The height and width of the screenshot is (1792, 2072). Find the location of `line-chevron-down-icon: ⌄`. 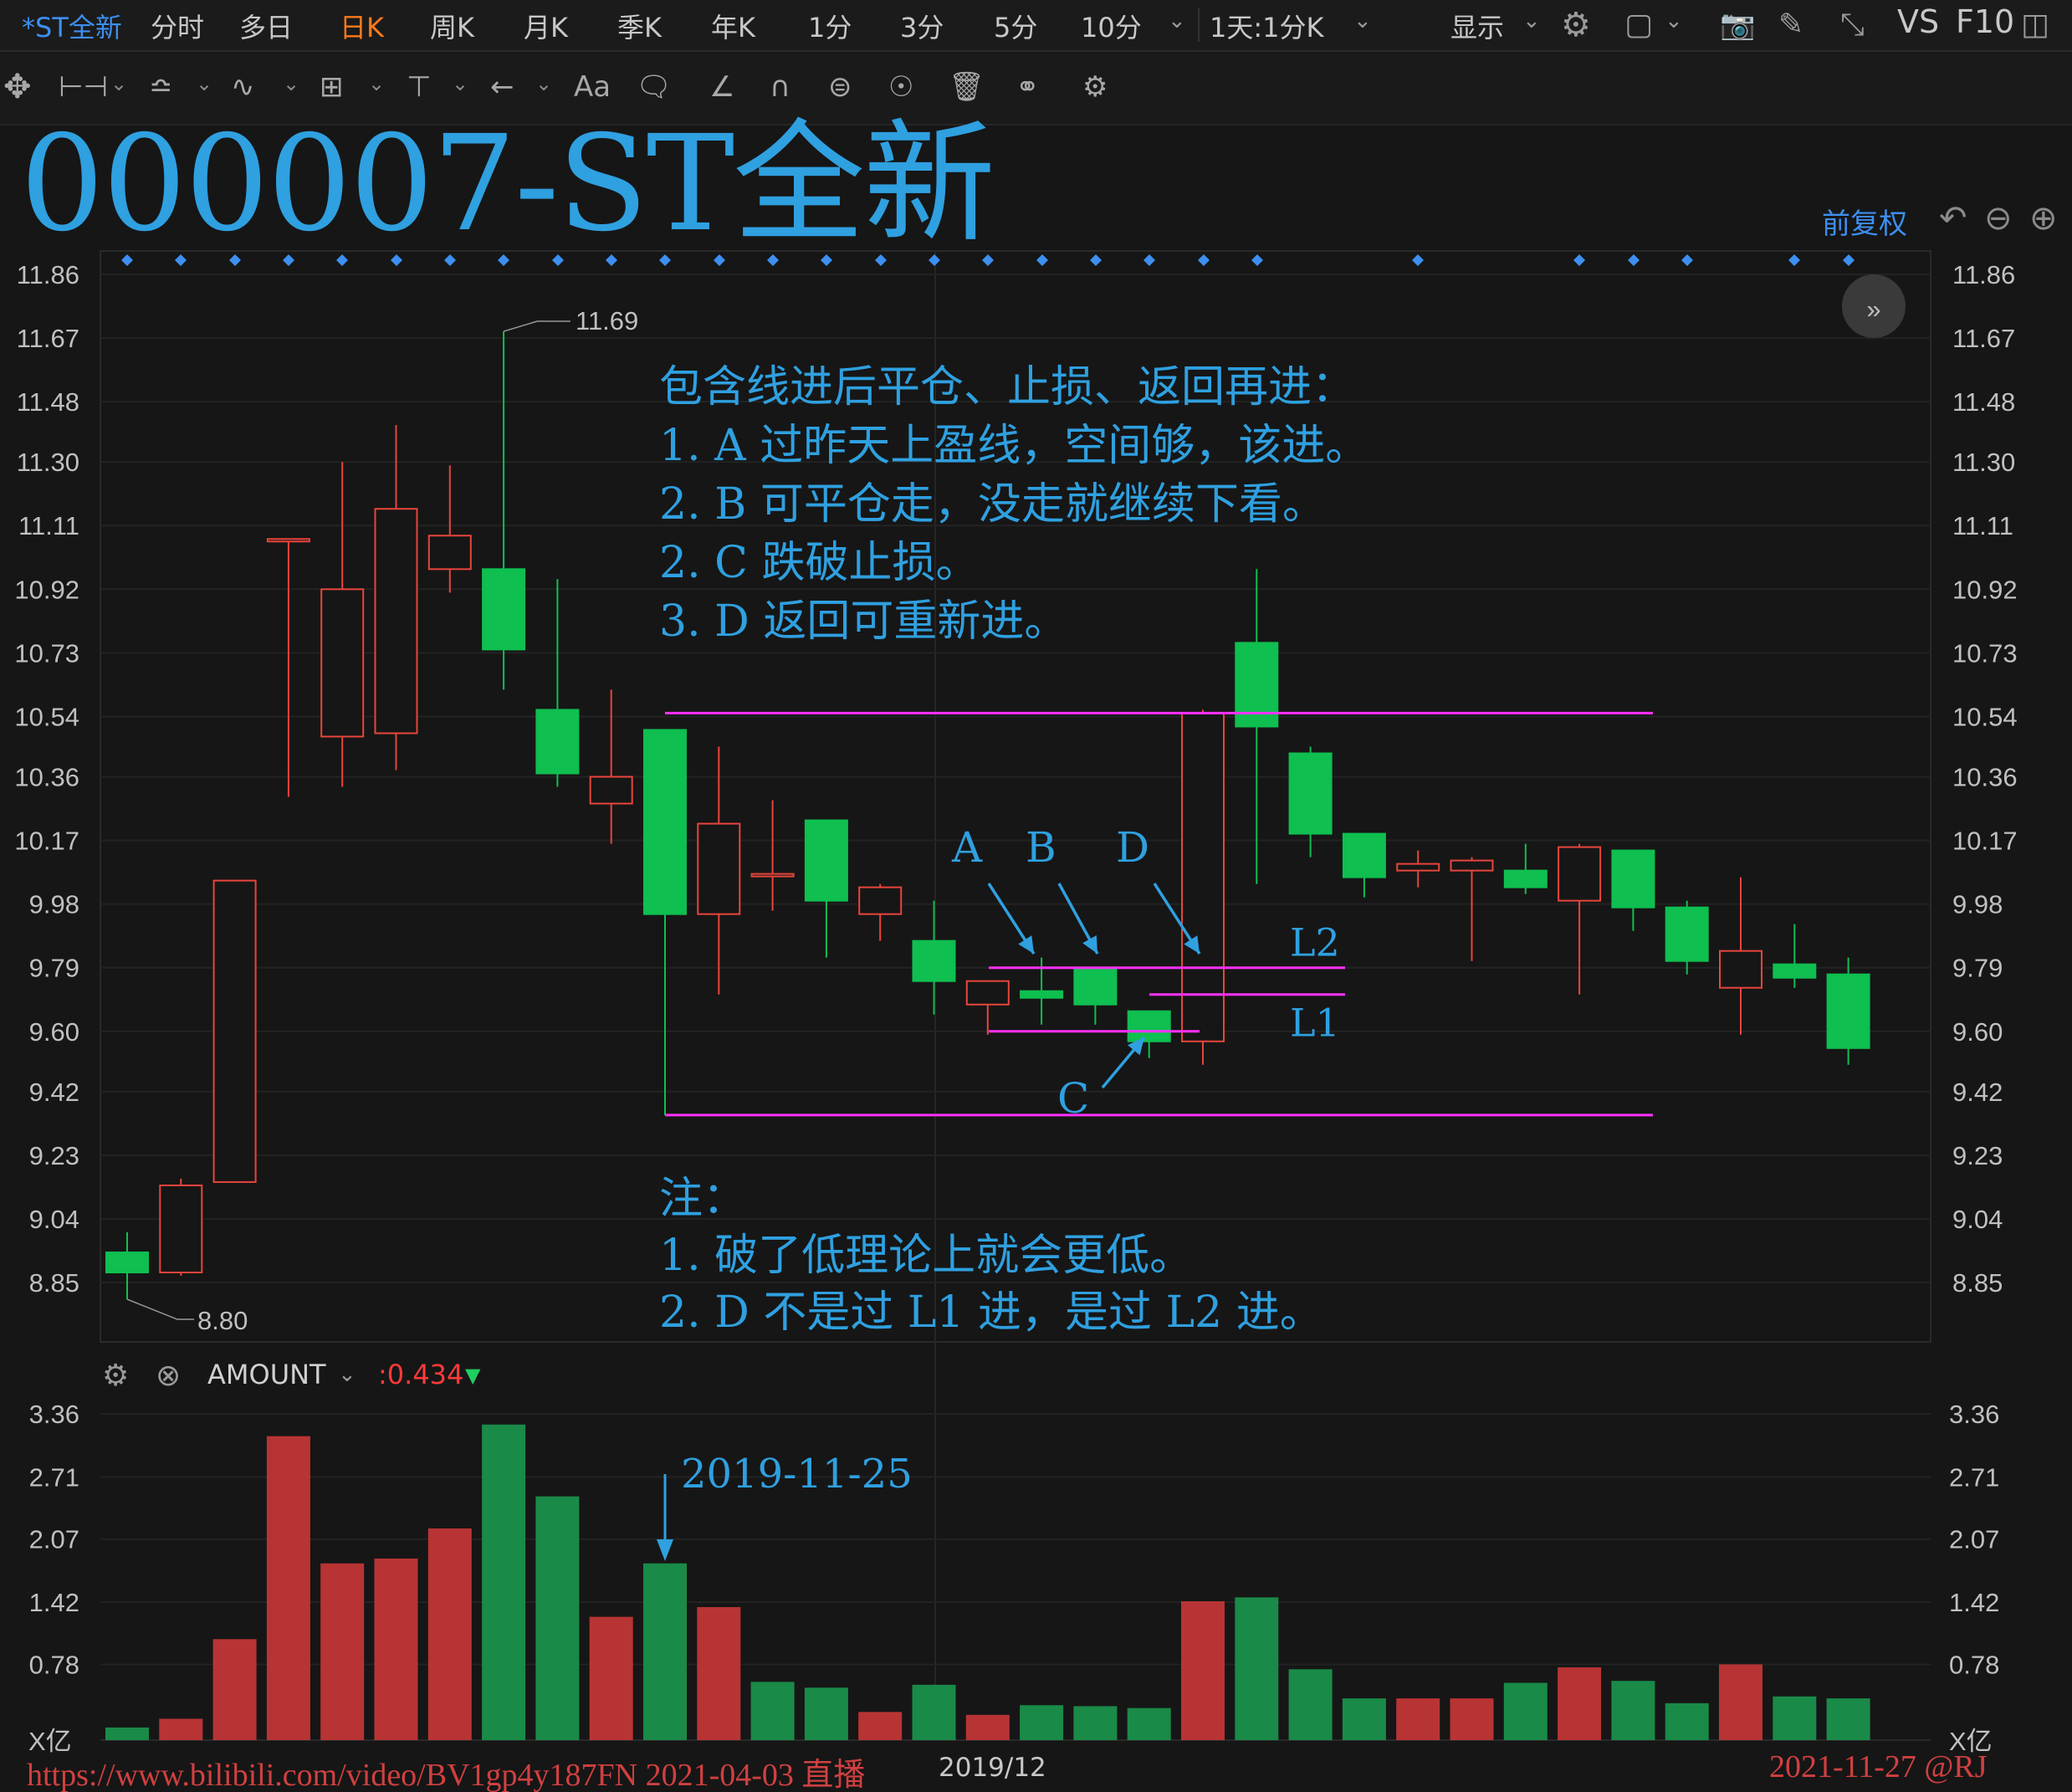

line-chevron-down-icon: ⌄ is located at coordinates (119, 83).